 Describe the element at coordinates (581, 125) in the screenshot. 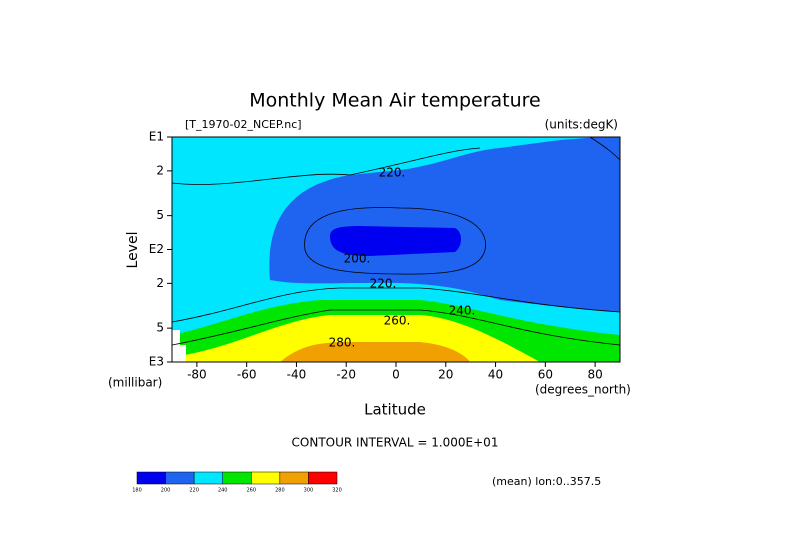

I see `units-label: (units:degK)` at that location.